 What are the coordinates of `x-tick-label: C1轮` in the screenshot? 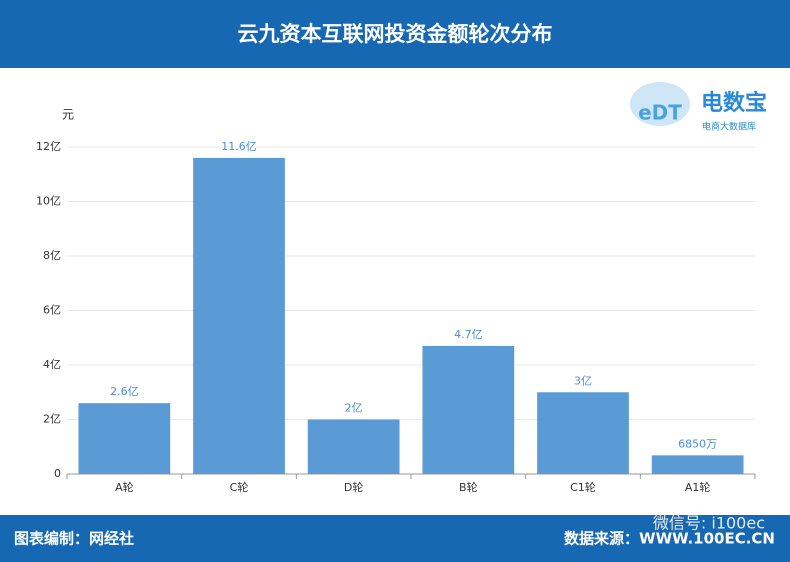 It's located at (583, 487).